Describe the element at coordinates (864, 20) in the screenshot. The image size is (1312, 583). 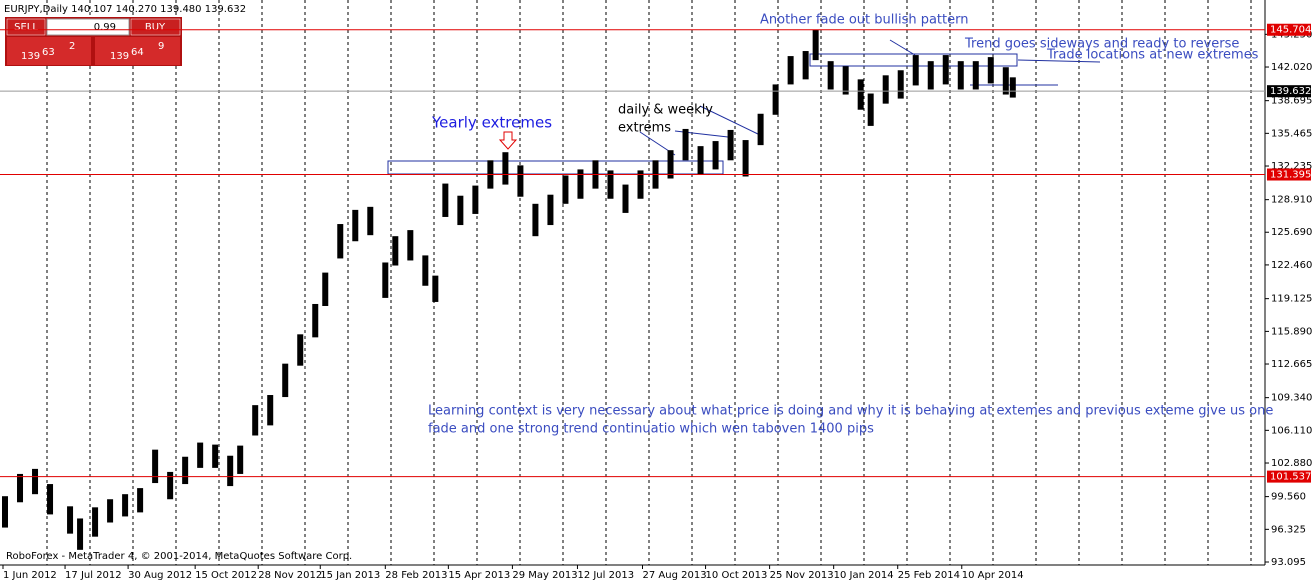
I see `annotation: Another fade out bullish pattern` at that location.